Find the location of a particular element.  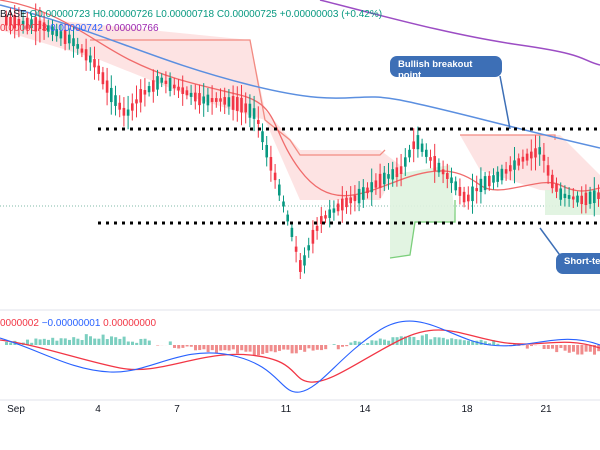

date-label: 11 is located at coordinates (286, 409).